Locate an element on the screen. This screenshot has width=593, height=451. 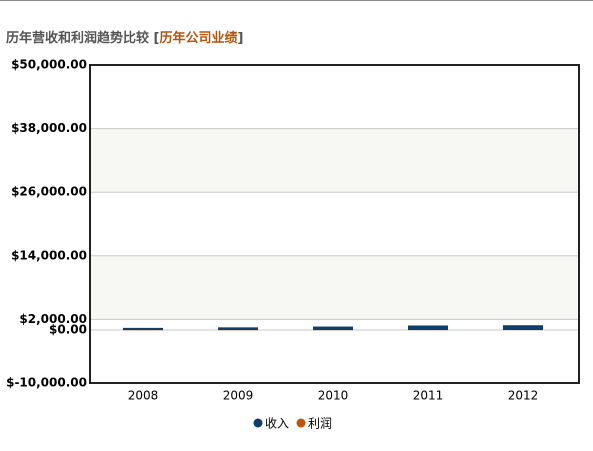
y-tick-label: $50,000.00 is located at coordinates (49, 65).